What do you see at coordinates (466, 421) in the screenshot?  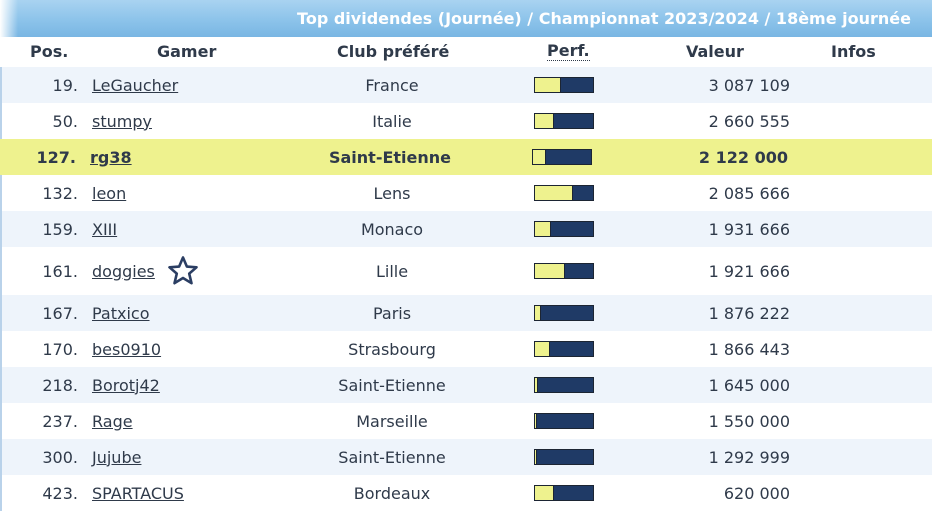 I see `table-row: 237. Rage Marseille 1 550 000` at bounding box center [466, 421].